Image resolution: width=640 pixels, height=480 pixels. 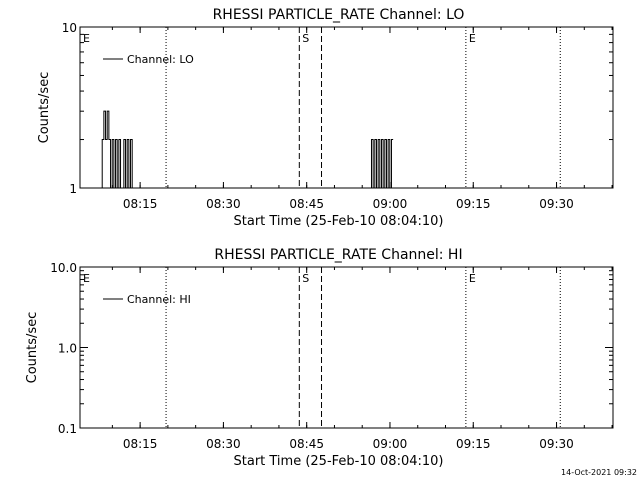 What do you see at coordinates (338, 255) in the screenshot?
I see `chart-title: RHESSI PARTICLE_RATE Channel: HI` at bounding box center [338, 255].